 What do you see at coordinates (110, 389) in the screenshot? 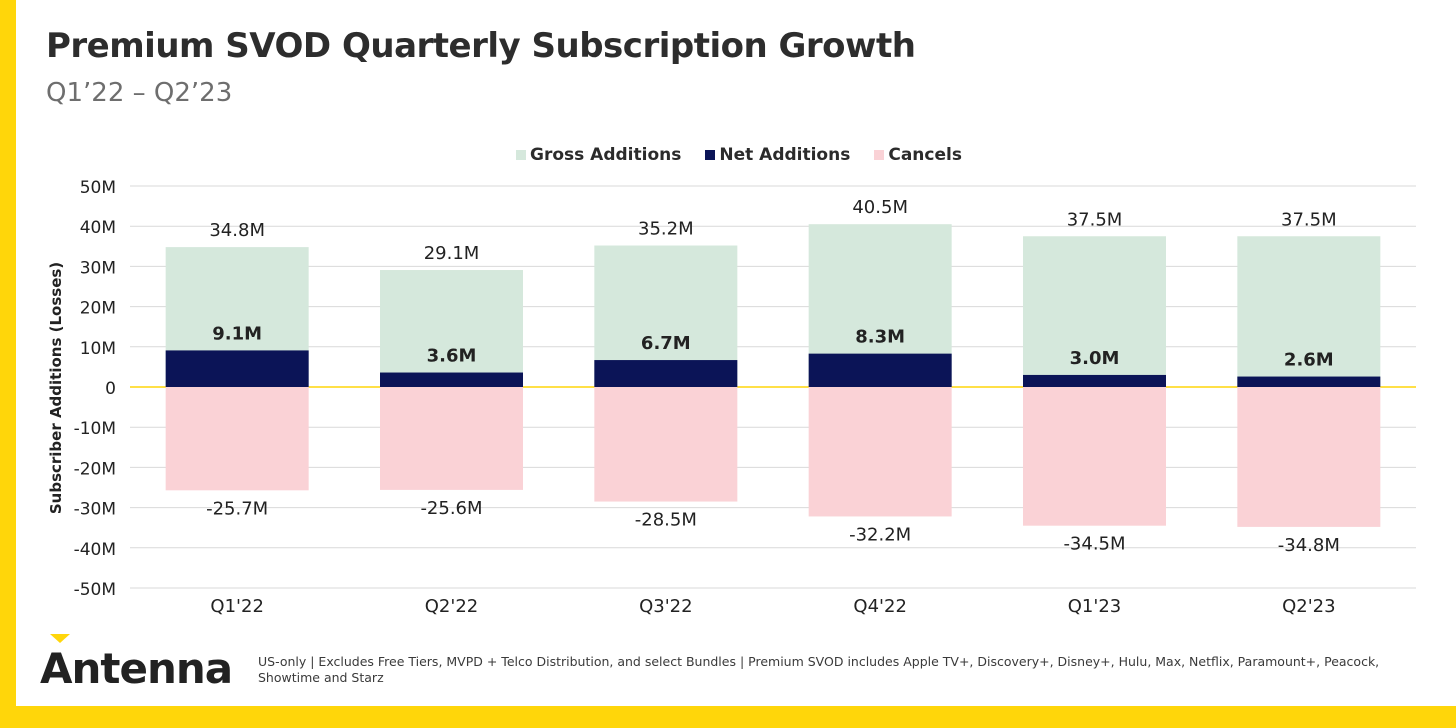
I see `y-tick-label: 0` at bounding box center [110, 389].